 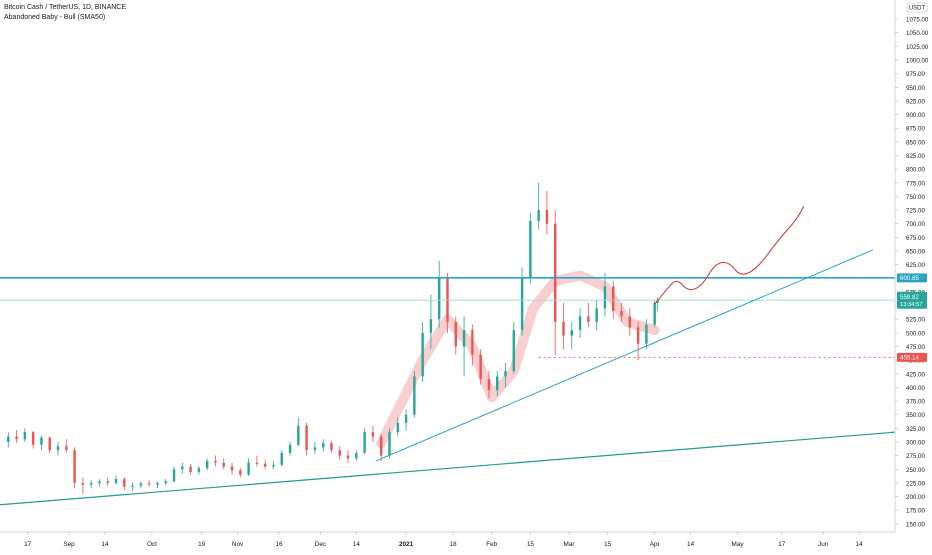 What do you see at coordinates (729, 255) in the screenshot?
I see `projection-sketch` at bounding box center [729, 255].